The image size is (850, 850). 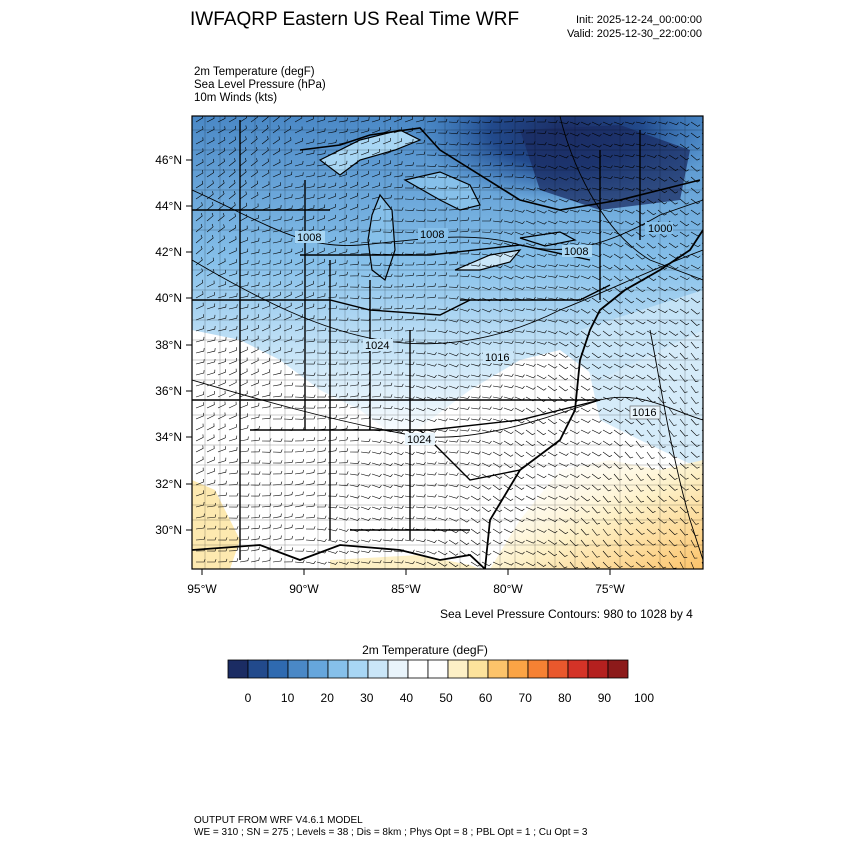 I want to click on lat-tick: 46°N, so click(x=168, y=160).